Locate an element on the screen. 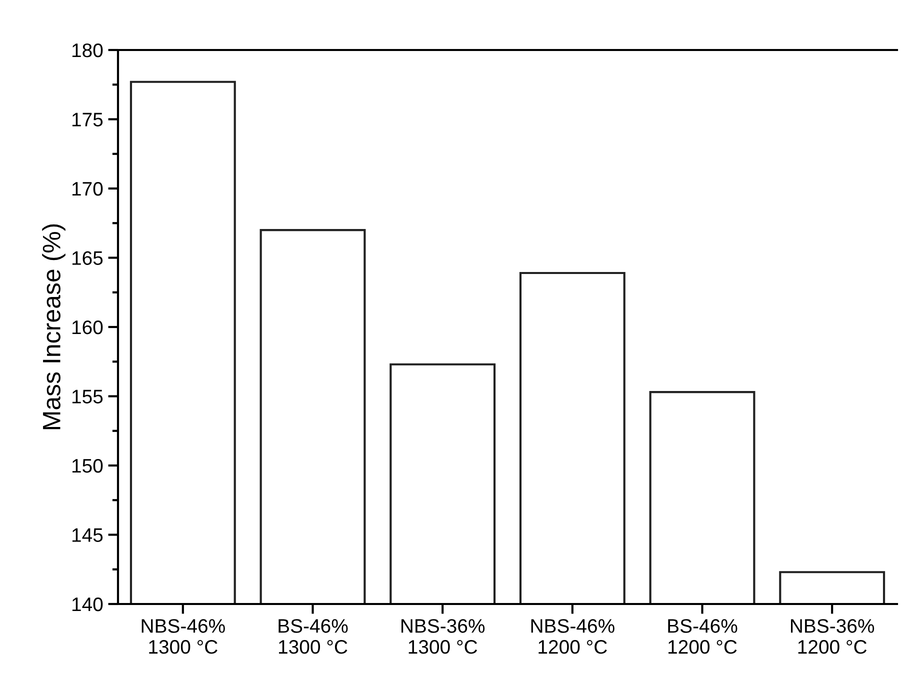 The height and width of the screenshot is (680, 901). x-tick-label: BS-46% 1200 °C is located at coordinates (703, 636).